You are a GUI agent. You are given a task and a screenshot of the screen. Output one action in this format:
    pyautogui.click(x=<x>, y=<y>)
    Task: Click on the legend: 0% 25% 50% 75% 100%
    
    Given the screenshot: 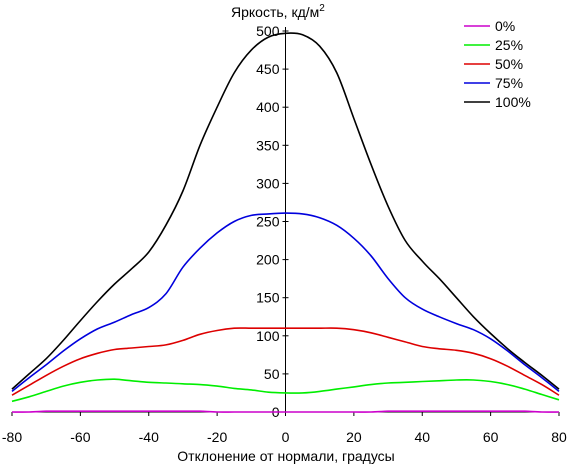 What is the action you would take?
    pyautogui.click(x=497, y=64)
    